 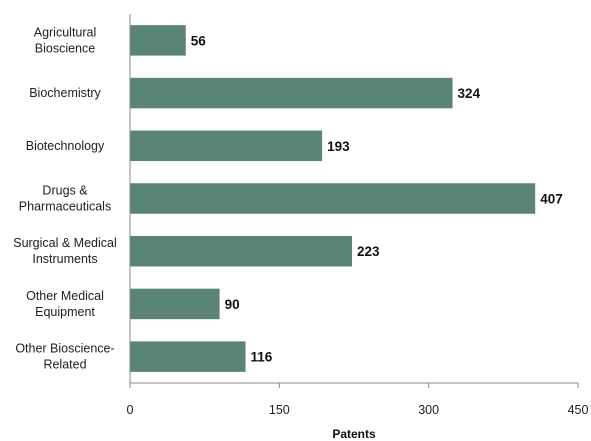 I want to click on category-label: Agricultural Bioscience, so click(x=65, y=40).